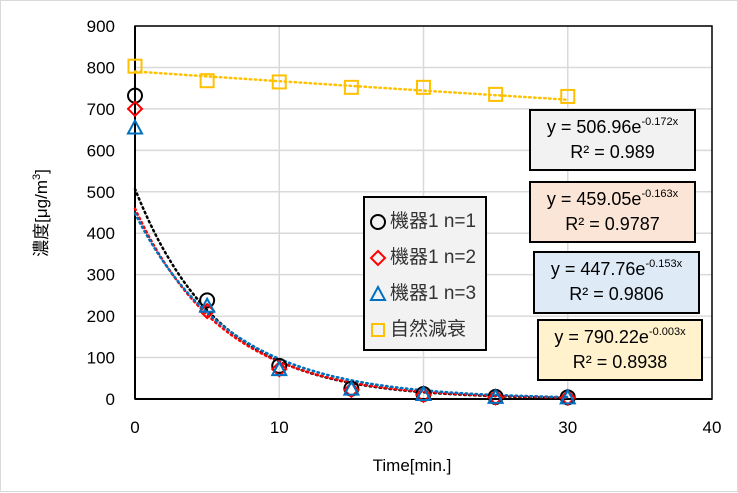  I want to click on legend-label: 機器1 n=3, so click(433, 293).